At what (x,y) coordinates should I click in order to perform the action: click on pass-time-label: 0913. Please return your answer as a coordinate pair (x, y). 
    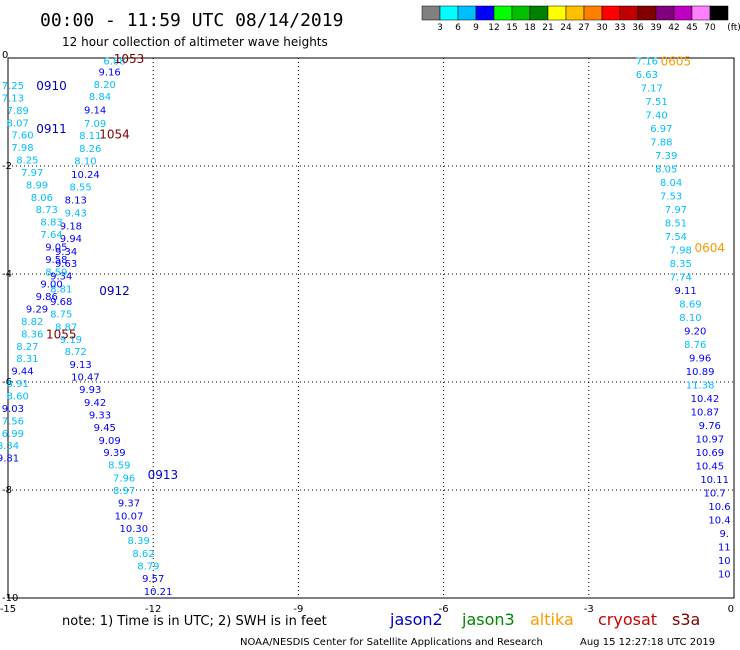
    Looking at the image, I should click on (163, 475).